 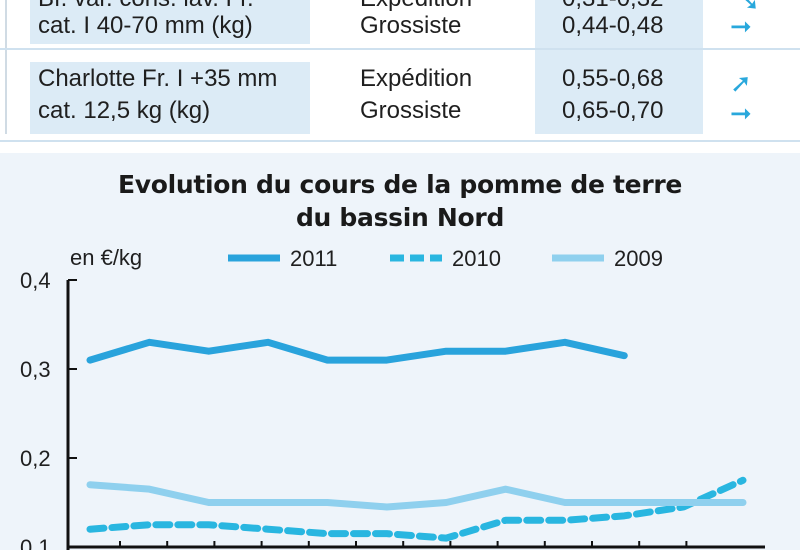 What do you see at coordinates (613, 110) in the screenshot?
I see `price-range: 0,65-0,70` at bounding box center [613, 110].